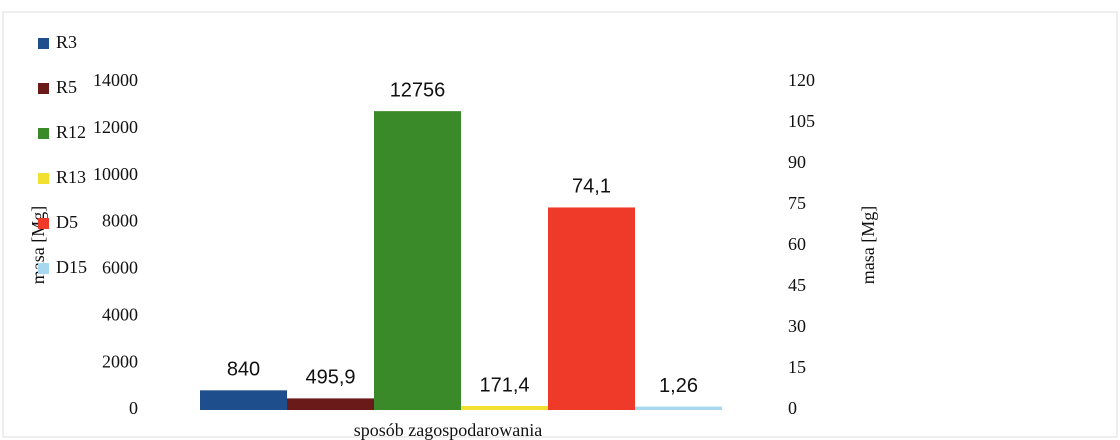  I want to click on legend-label: R3, so click(66, 42).